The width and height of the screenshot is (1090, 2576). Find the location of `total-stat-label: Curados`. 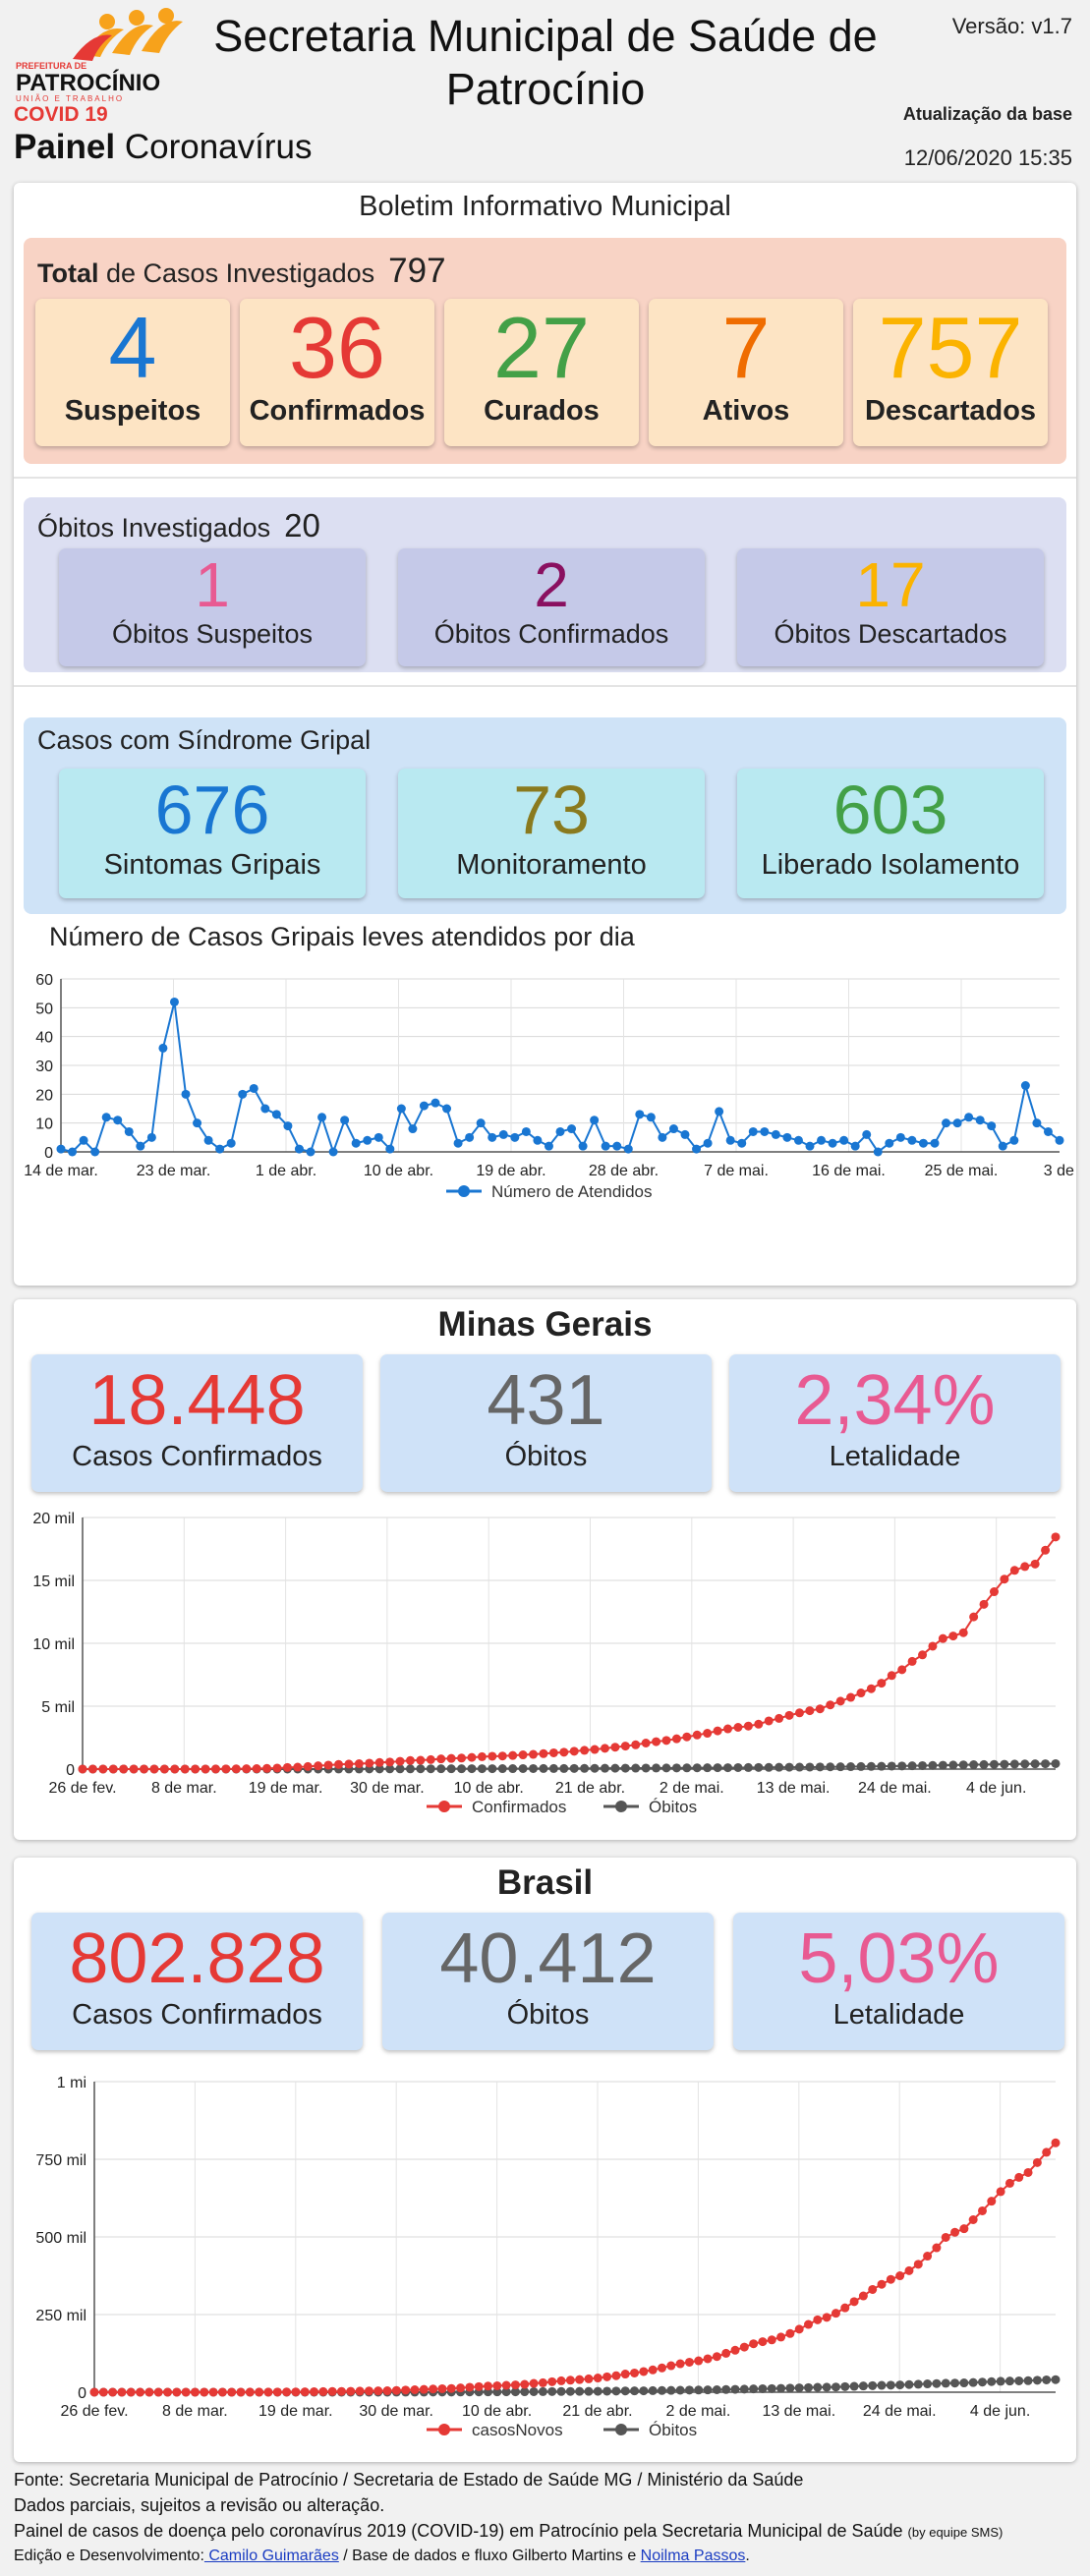

total-stat-label: Curados is located at coordinates (542, 411).